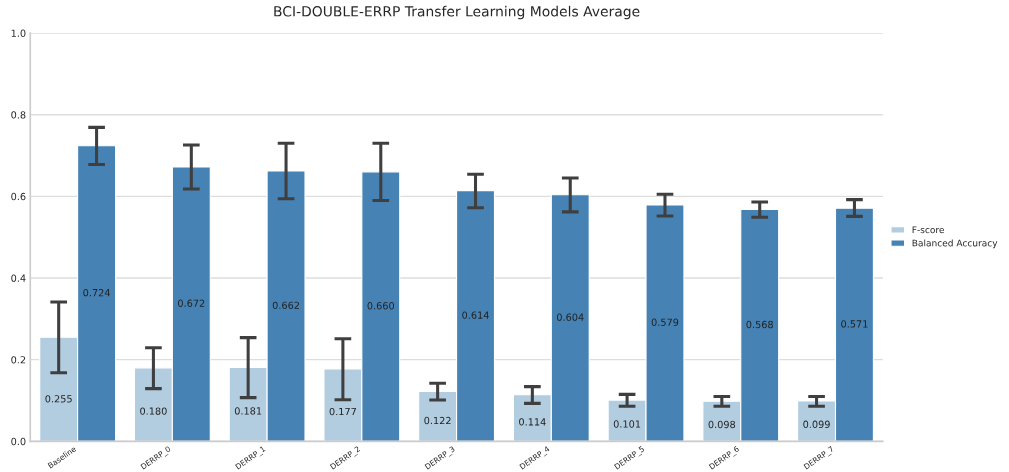  I want to click on chart-title: BCI-DOUBLE-ERRP Transfer Learning Models Average, so click(457, 12).